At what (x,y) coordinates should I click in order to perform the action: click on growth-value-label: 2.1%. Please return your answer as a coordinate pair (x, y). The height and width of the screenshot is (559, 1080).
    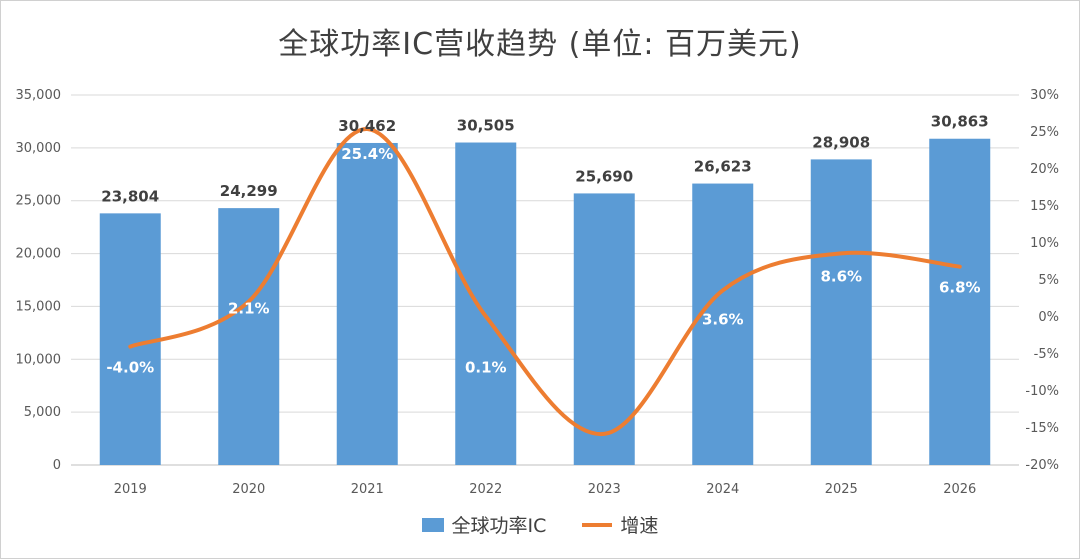
    Looking at the image, I should click on (249, 308).